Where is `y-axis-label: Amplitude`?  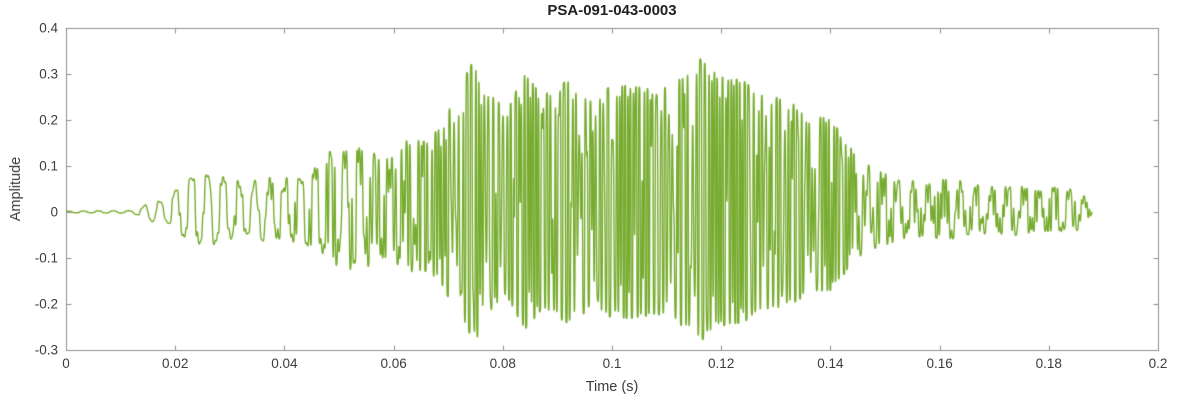 y-axis-label: Amplitude is located at coordinates (16, 189).